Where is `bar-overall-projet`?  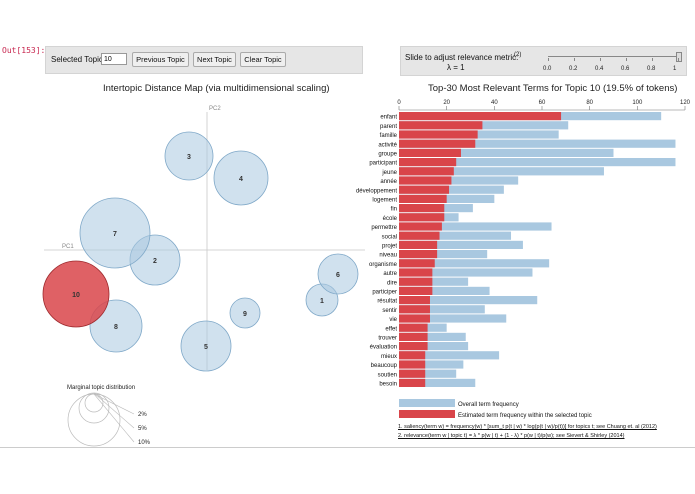
bar-overall-projet is located at coordinates (461, 244).